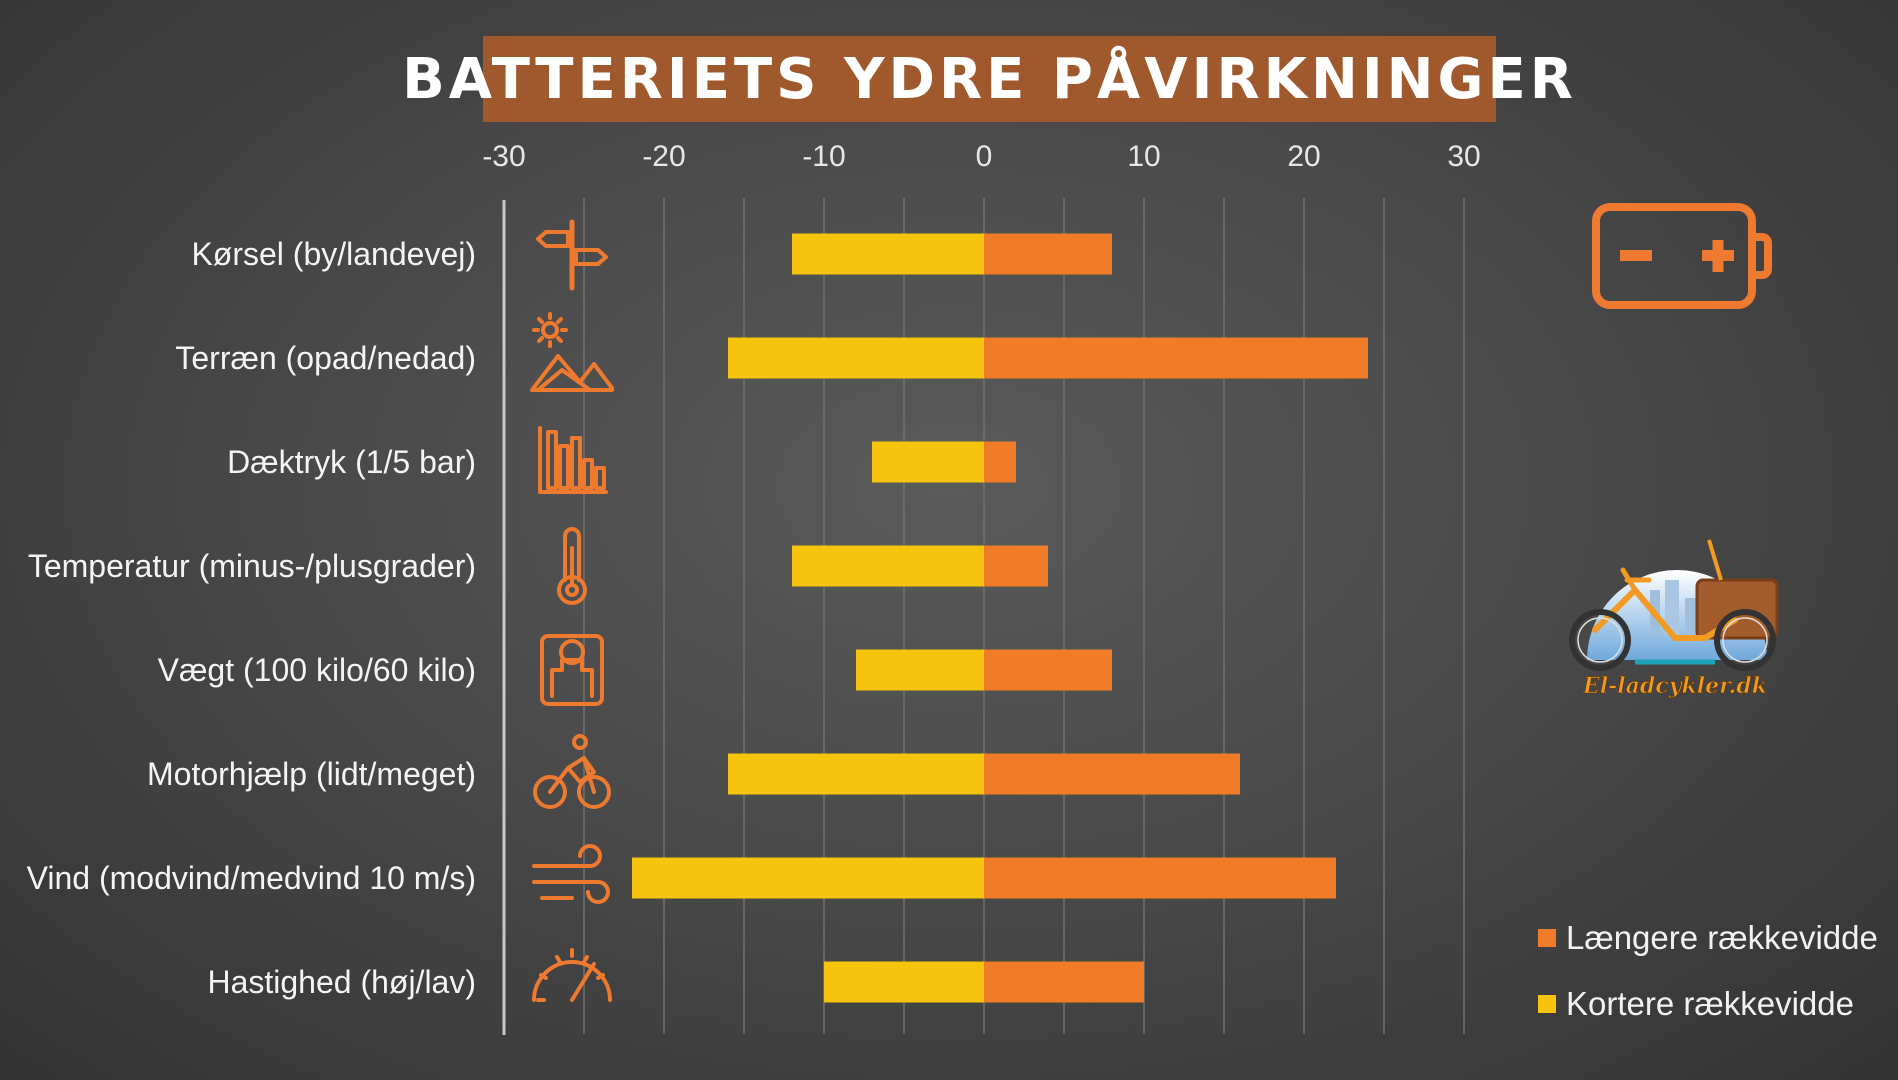 This screenshot has height=1080, width=1898. What do you see at coordinates (1547, 1004) in the screenshot?
I see `legend-swatch-shorter` at bounding box center [1547, 1004].